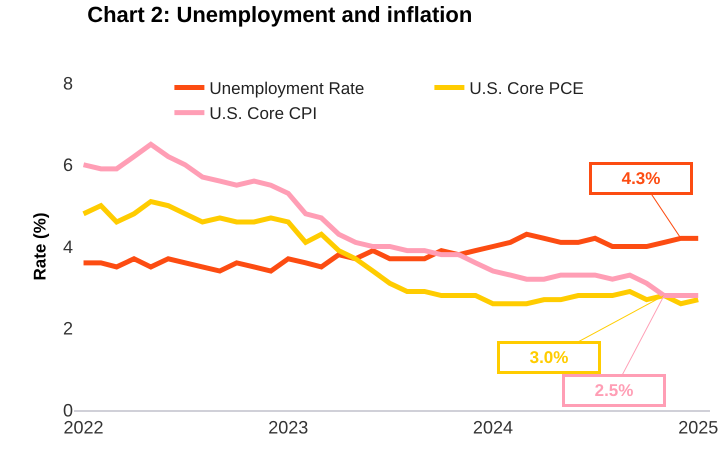 The height and width of the screenshot is (453, 727). What do you see at coordinates (67, 83) in the screenshot?
I see `y-tick-label: 8` at bounding box center [67, 83].